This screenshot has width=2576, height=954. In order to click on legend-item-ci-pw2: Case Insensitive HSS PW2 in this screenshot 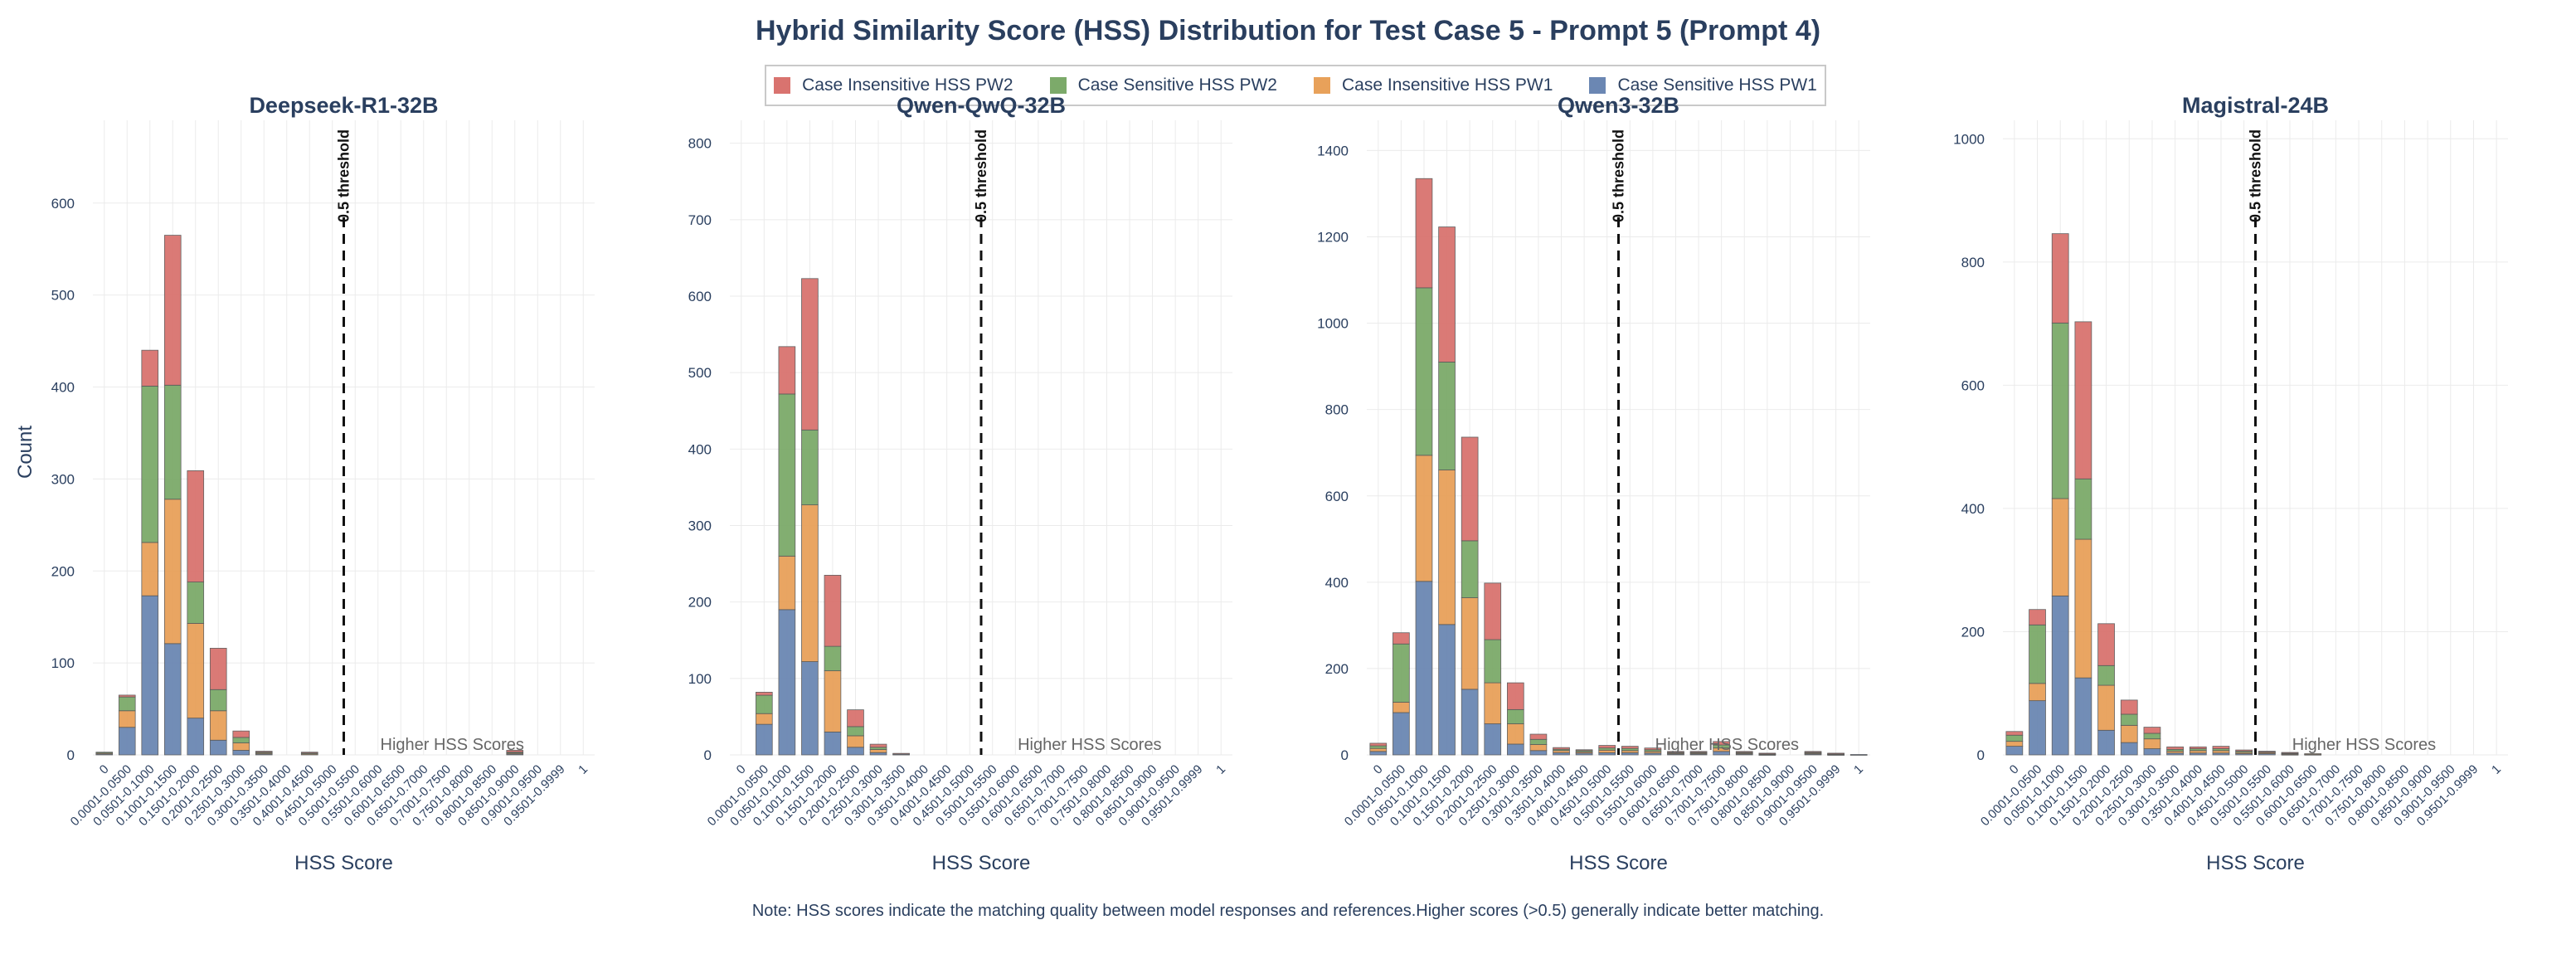, I will do `click(894, 85)`.